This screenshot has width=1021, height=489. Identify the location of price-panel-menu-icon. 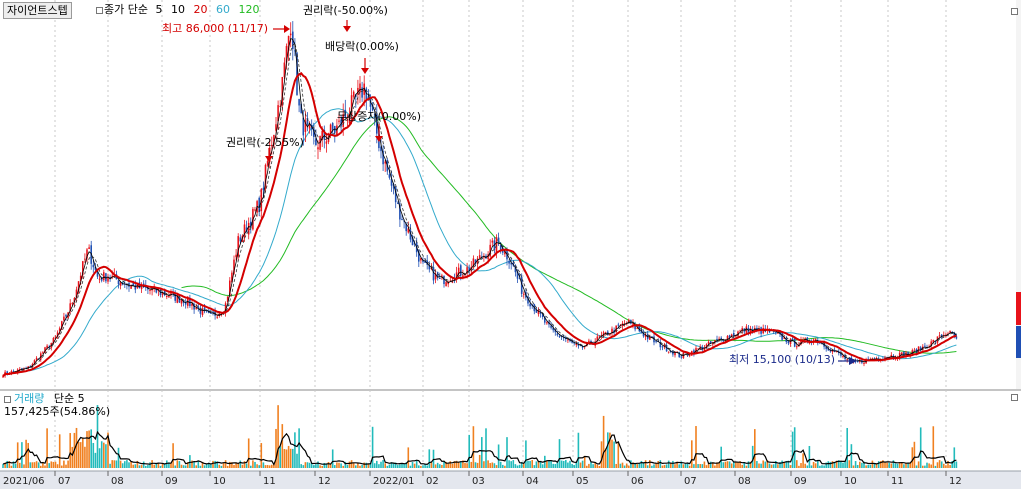
(1014, 11).